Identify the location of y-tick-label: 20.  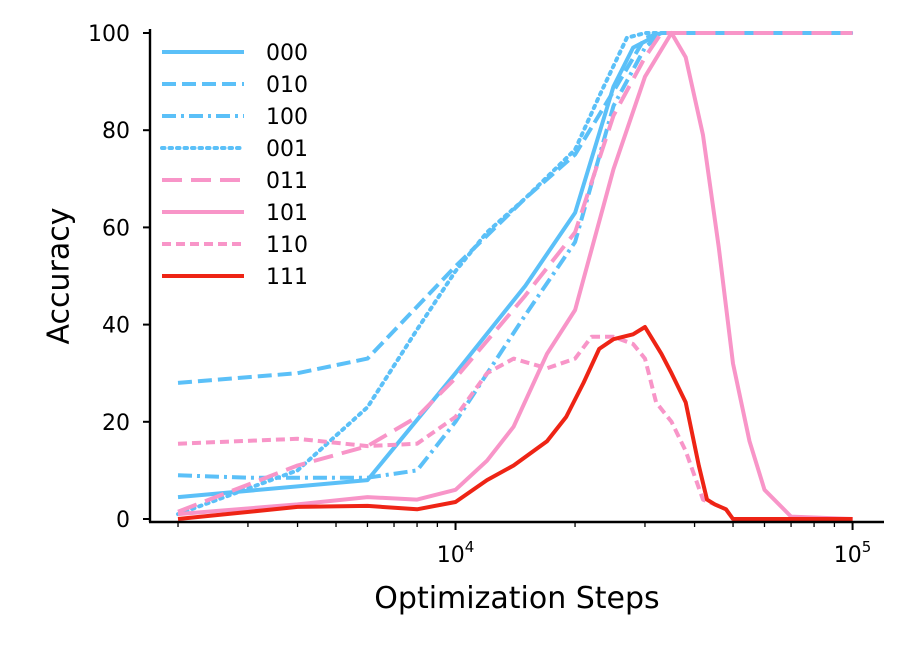
(116, 423).